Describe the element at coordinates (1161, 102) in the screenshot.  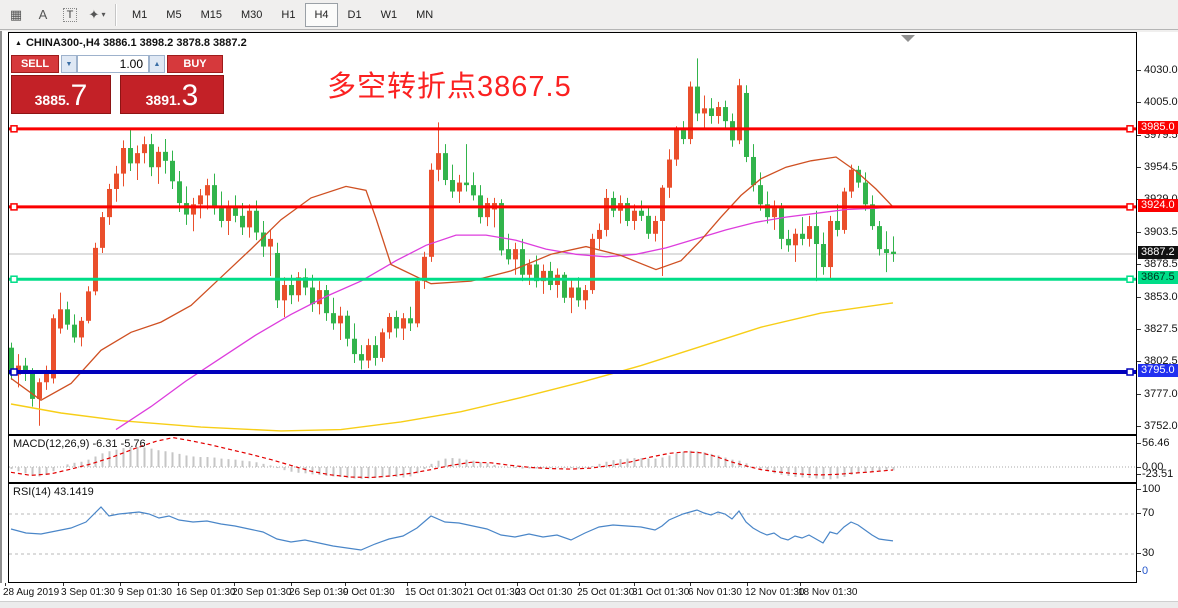
I see `price-tick-label: 4005.0` at that location.